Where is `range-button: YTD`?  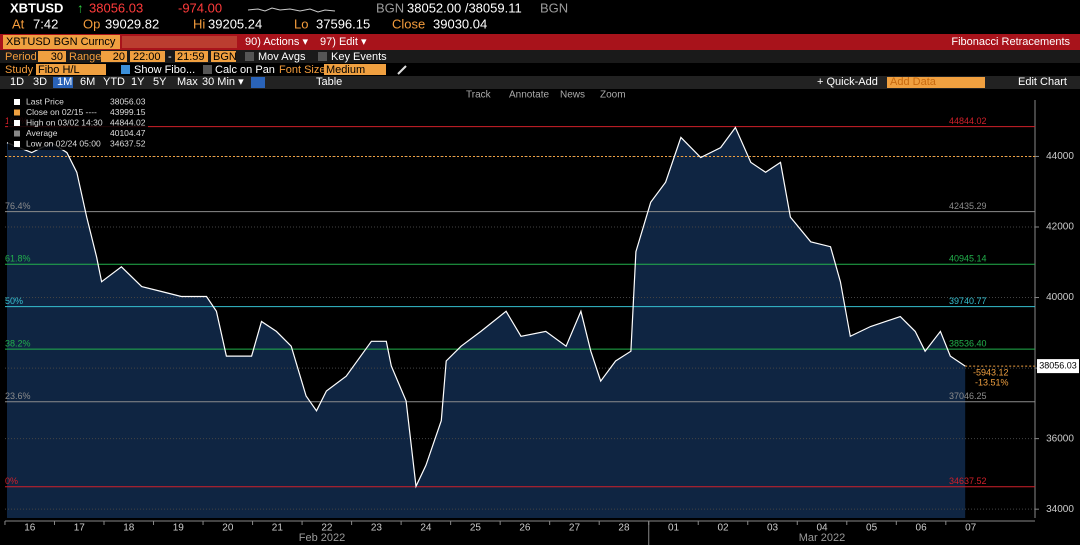 range-button: YTD is located at coordinates (114, 82).